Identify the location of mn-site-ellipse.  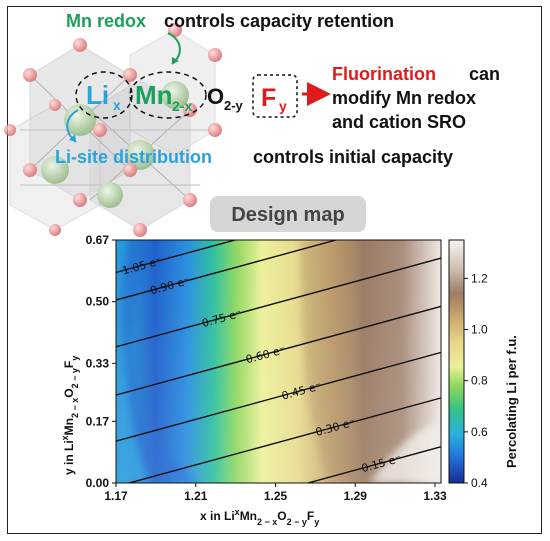
(168, 95).